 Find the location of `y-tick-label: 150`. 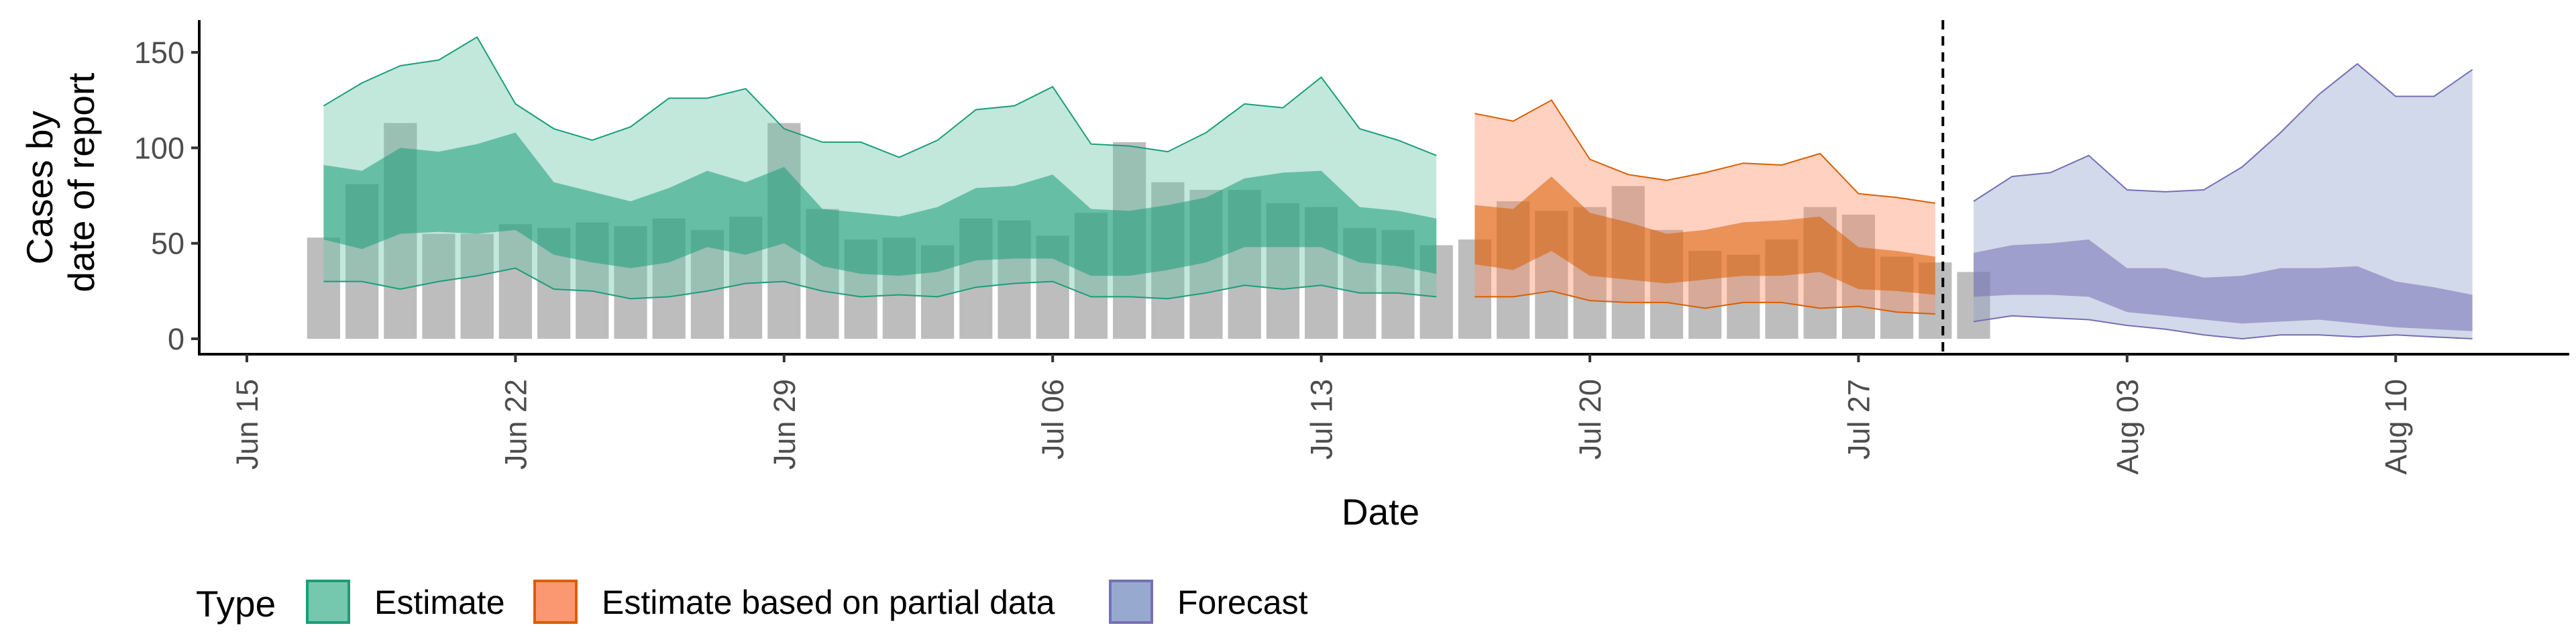

y-tick-label: 150 is located at coordinates (159, 53).